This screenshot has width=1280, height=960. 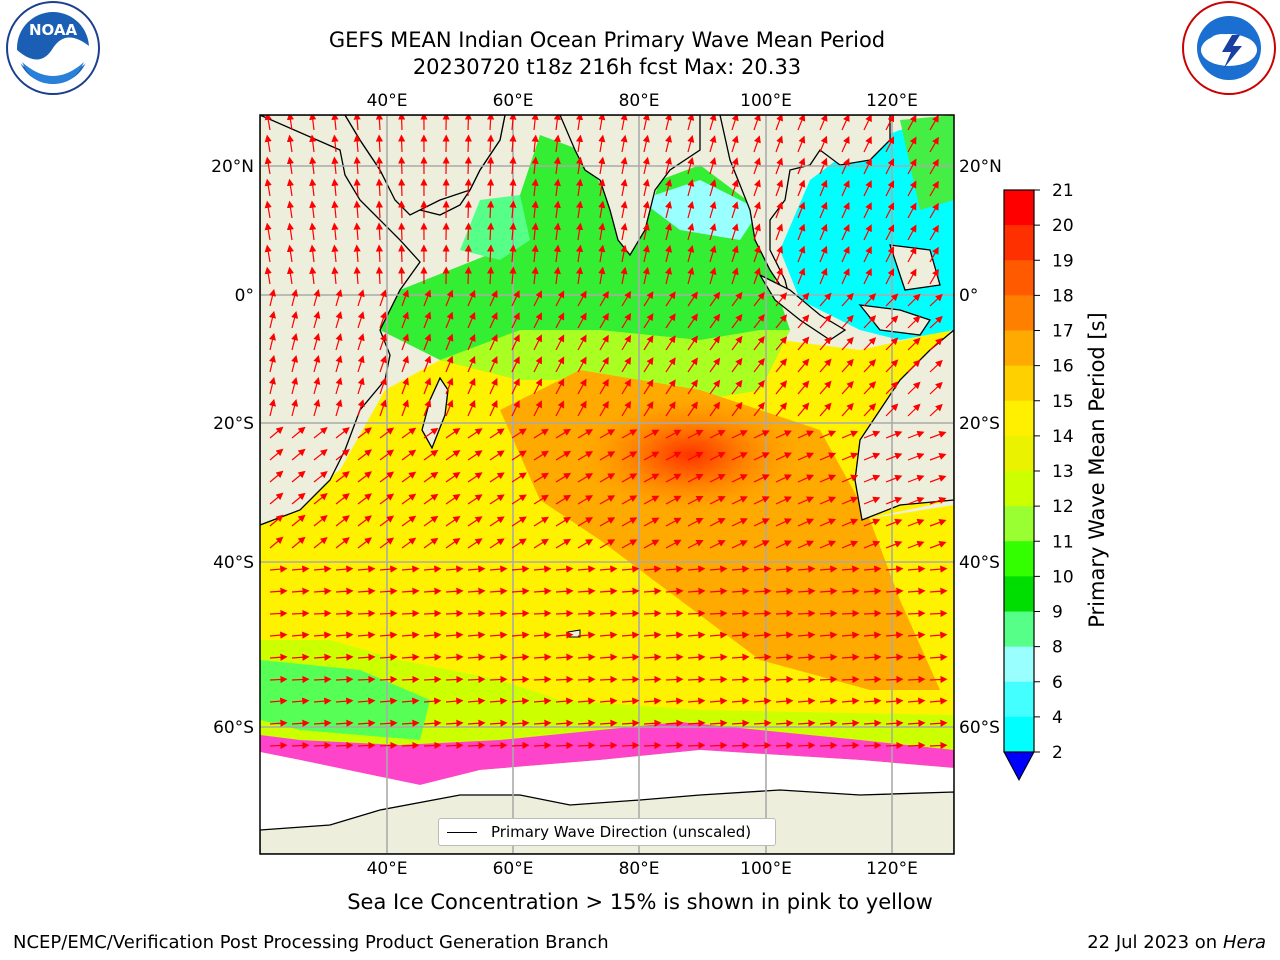 What do you see at coordinates (766, 869) in the screenshot?
I see `lon-tick: 100°E` at bounding box center [766, 869].